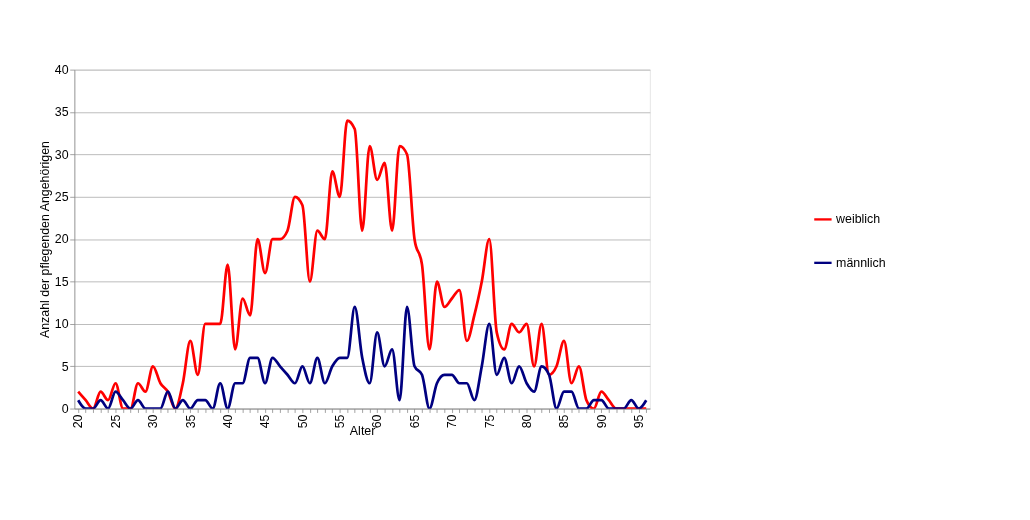  Describe the element at coordinates (601, 421) in the screenshot. I see `x-tick-label: 90` at that location.